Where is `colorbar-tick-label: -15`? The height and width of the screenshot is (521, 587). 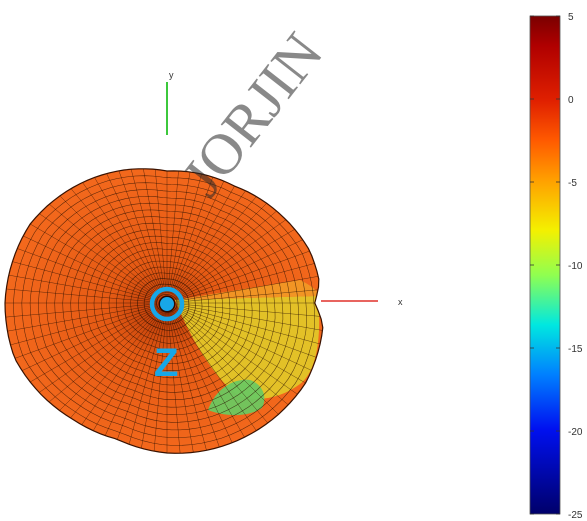
colorbar-tick-label: -15 is located at coordinates (575, 349).